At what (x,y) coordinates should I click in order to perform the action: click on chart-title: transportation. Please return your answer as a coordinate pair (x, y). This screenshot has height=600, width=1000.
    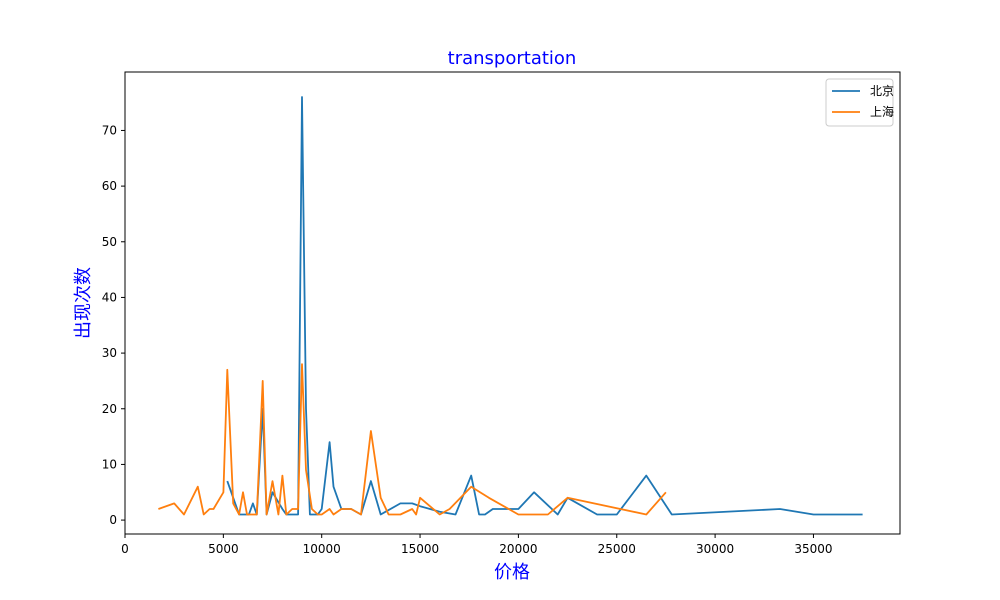
    Looking at the image, I should click on (512, 58).